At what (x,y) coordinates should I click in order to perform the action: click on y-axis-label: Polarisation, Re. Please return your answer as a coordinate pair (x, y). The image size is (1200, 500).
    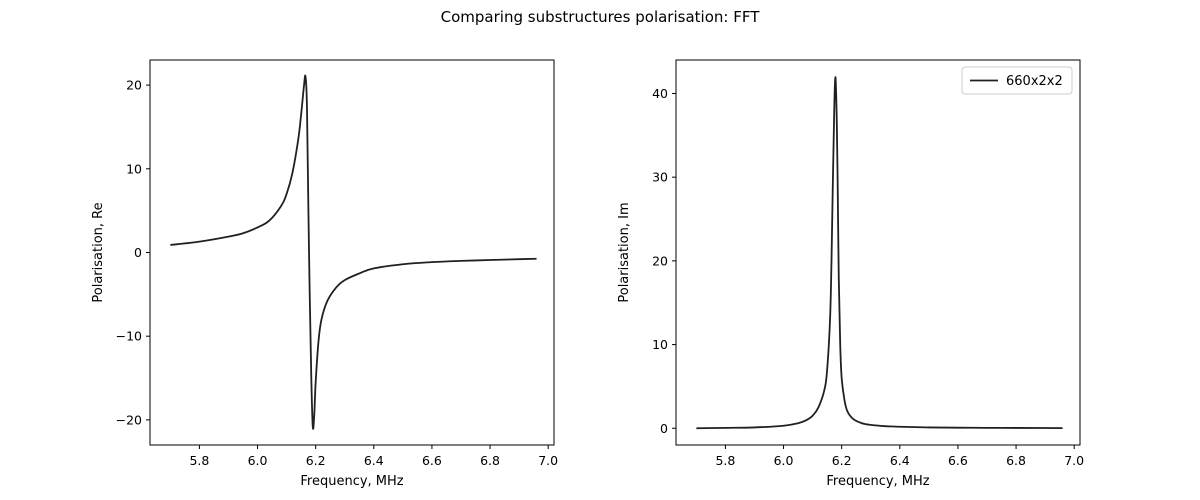
    Looking at the image, I should click on (98, 252).